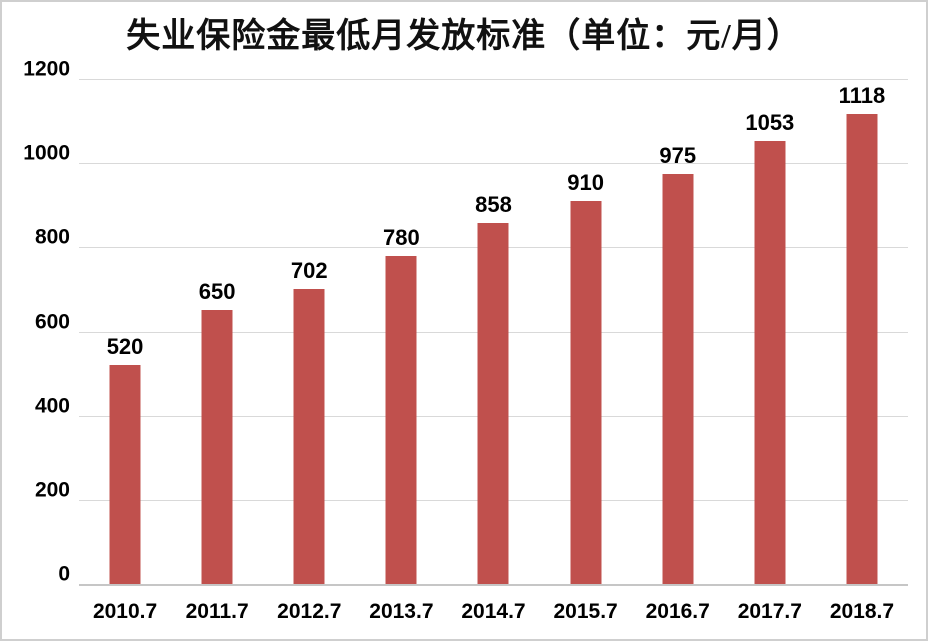  Describe the element at coordinates (52, 237) in the screenshot. I see `y-tick-label: 800` at that location.